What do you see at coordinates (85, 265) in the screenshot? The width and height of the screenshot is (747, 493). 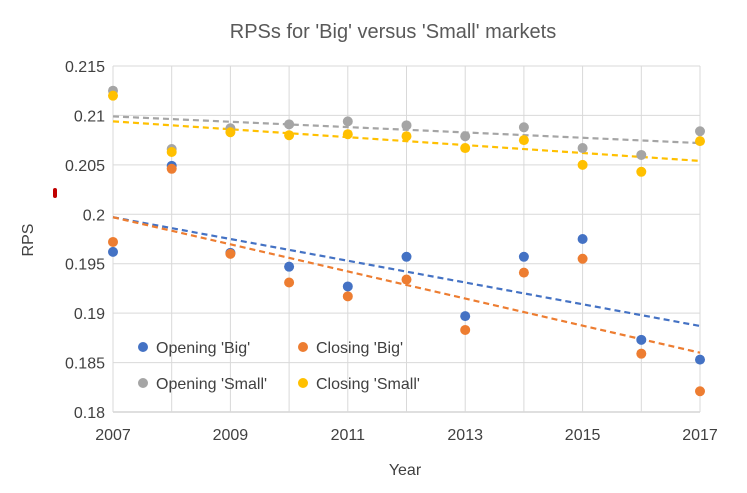 I see `y-tick-label: 0.195` at bounding box center [85, 265].